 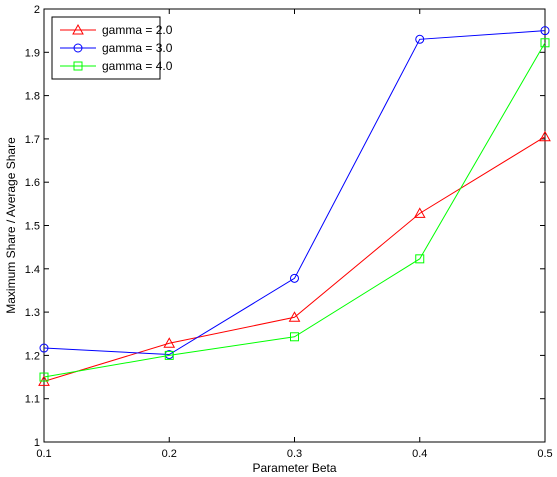 What do you see at coordinates (37, 10) in the screenshot?
I see `y-tick-label: 2` at bounding box center [37, 10].